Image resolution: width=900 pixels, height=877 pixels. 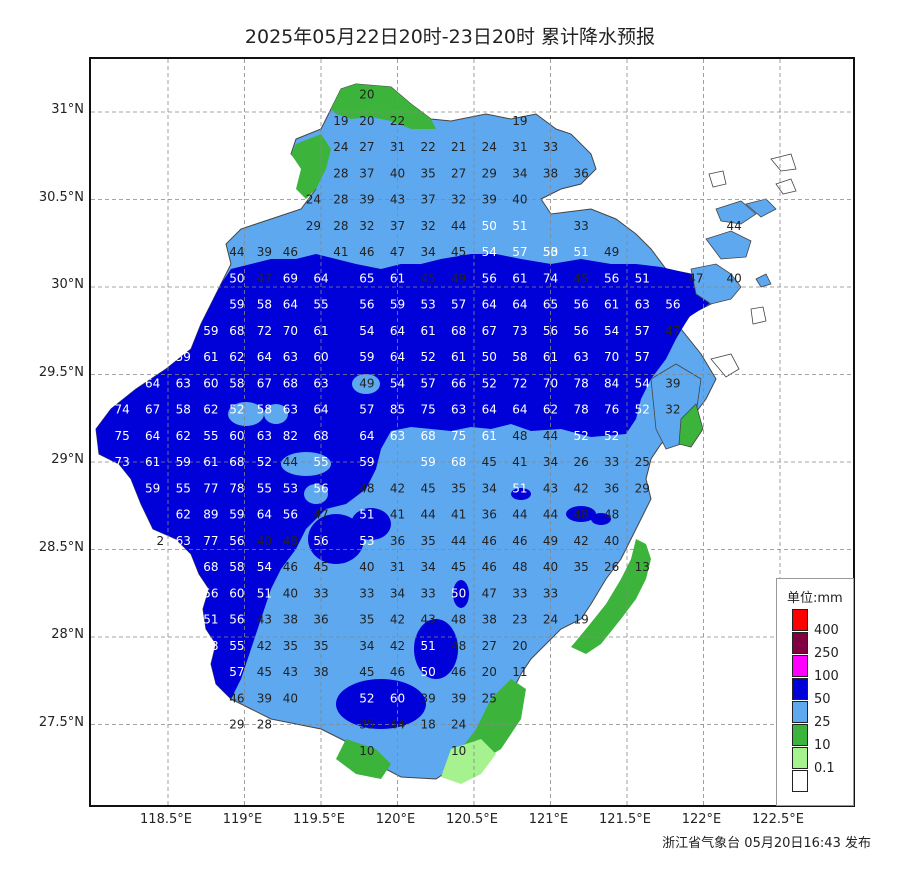 What do you see at coordinates (580, 462) in the screenshot?
I see `station-value: 26` at bounding box center [580, 462].